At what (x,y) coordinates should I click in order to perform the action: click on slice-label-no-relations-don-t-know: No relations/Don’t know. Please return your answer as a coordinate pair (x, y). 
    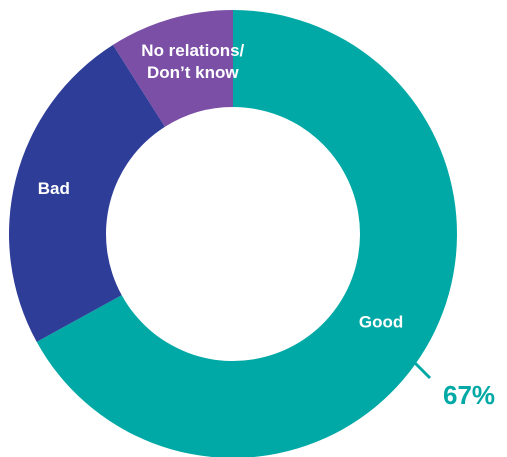
    Looking at the image, I should click on (192, 61).